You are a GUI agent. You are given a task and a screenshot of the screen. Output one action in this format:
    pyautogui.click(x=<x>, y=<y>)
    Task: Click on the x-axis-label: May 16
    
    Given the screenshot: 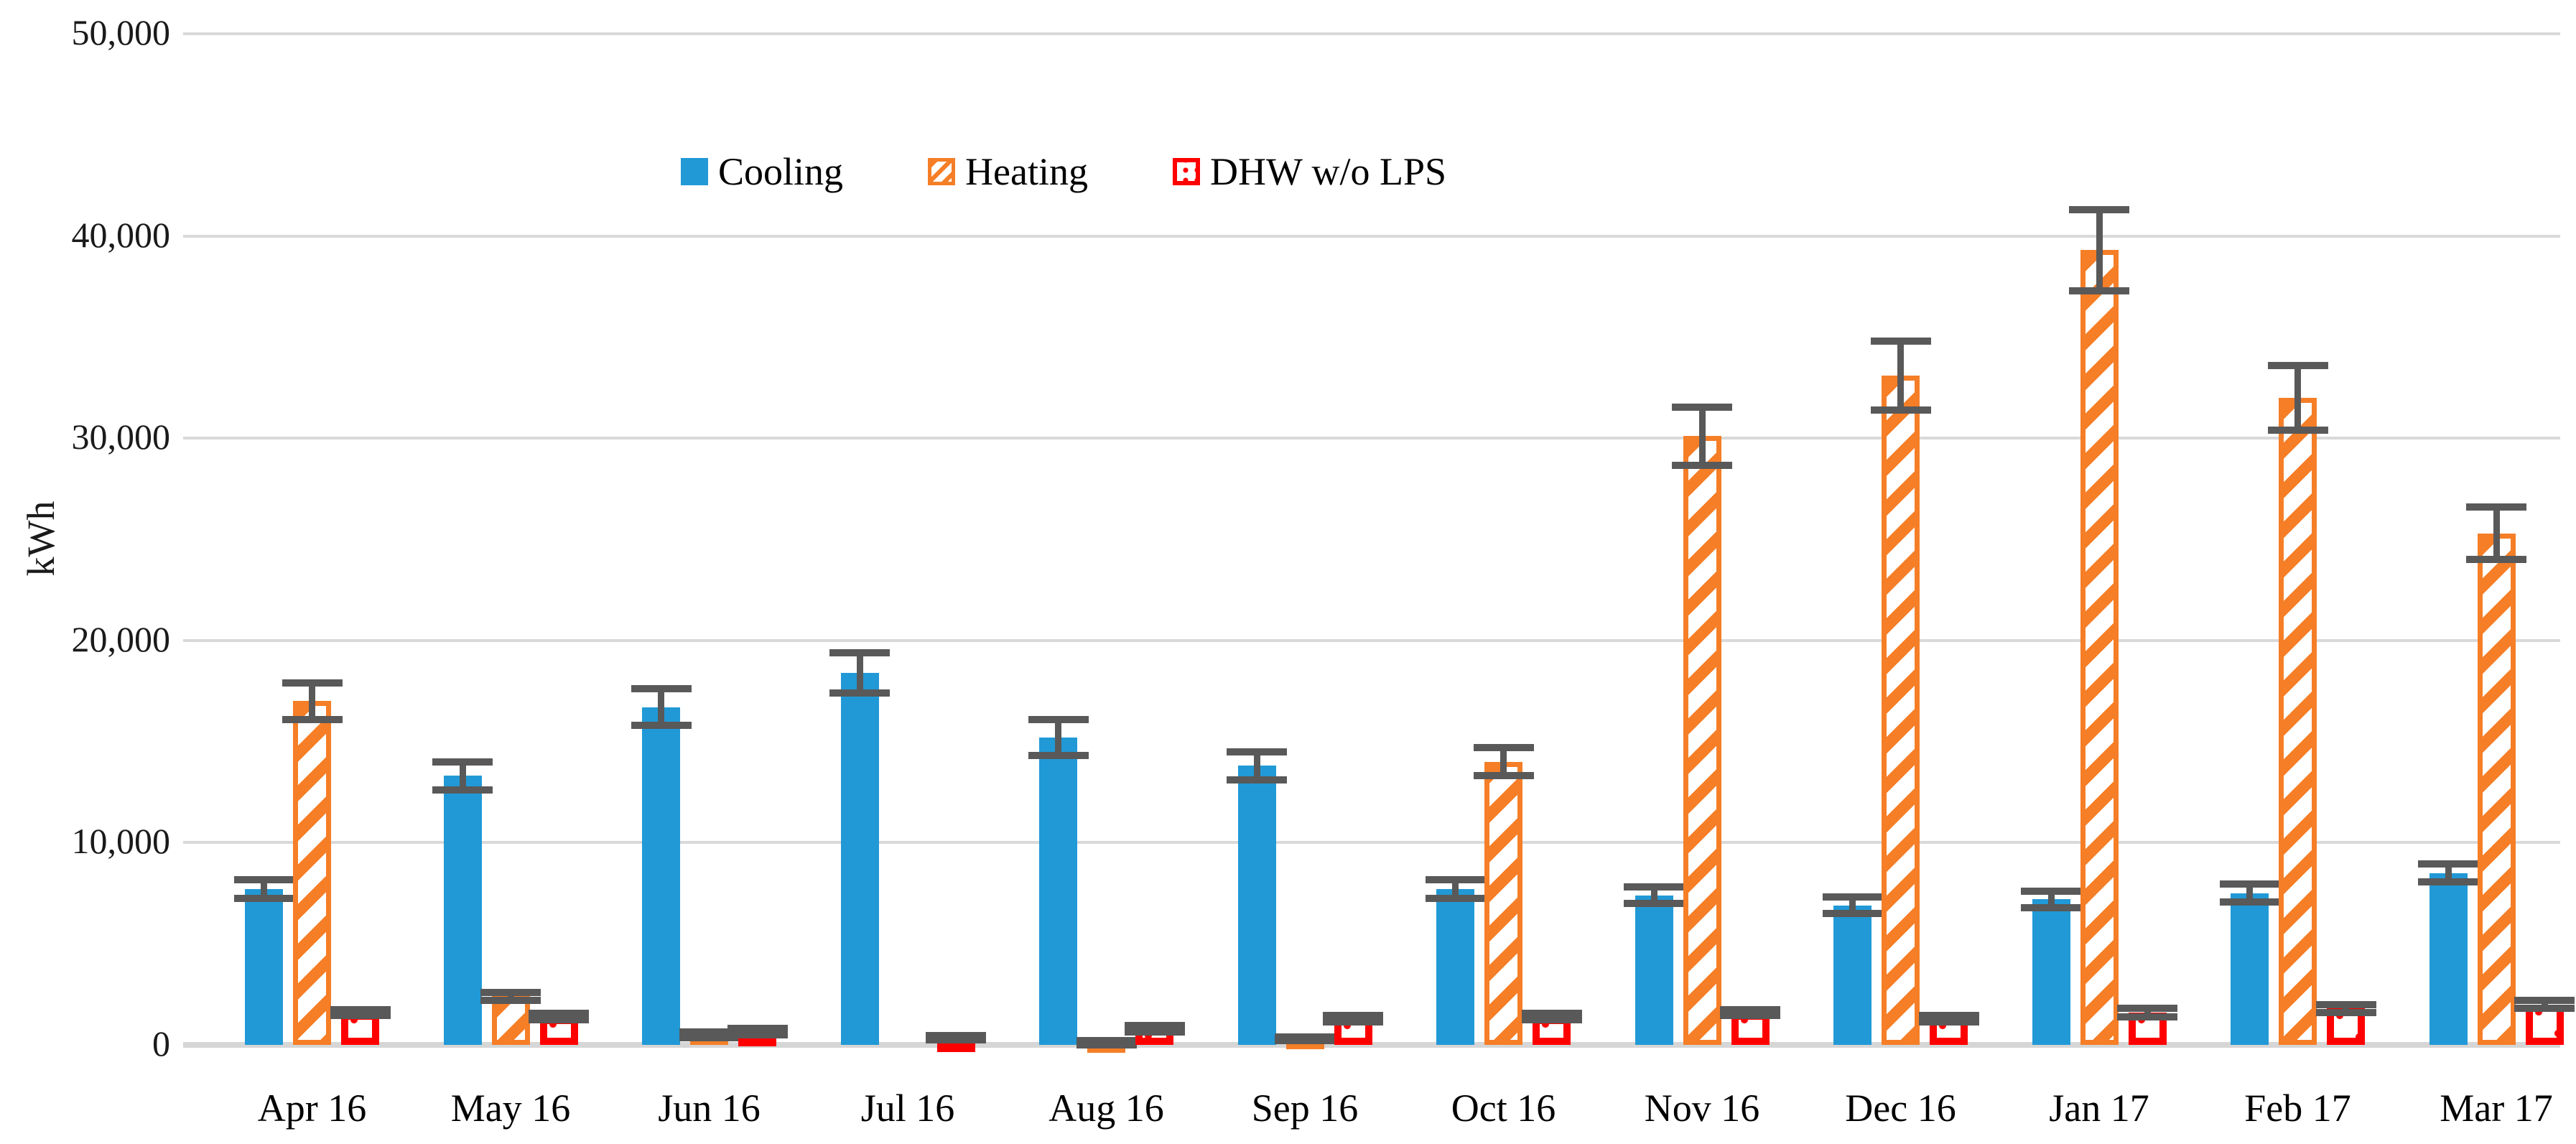 What is the action you would take?
    pyautogui.click(x=510, y=1108)
    